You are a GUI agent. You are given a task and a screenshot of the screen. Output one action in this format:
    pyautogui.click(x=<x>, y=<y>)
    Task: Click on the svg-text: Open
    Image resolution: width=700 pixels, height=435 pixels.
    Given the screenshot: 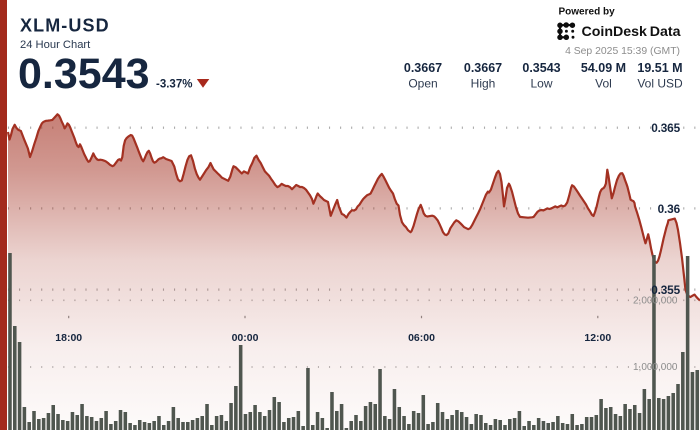 What is the action you would take?
    pyautogui.click(x=422, y=84)
    